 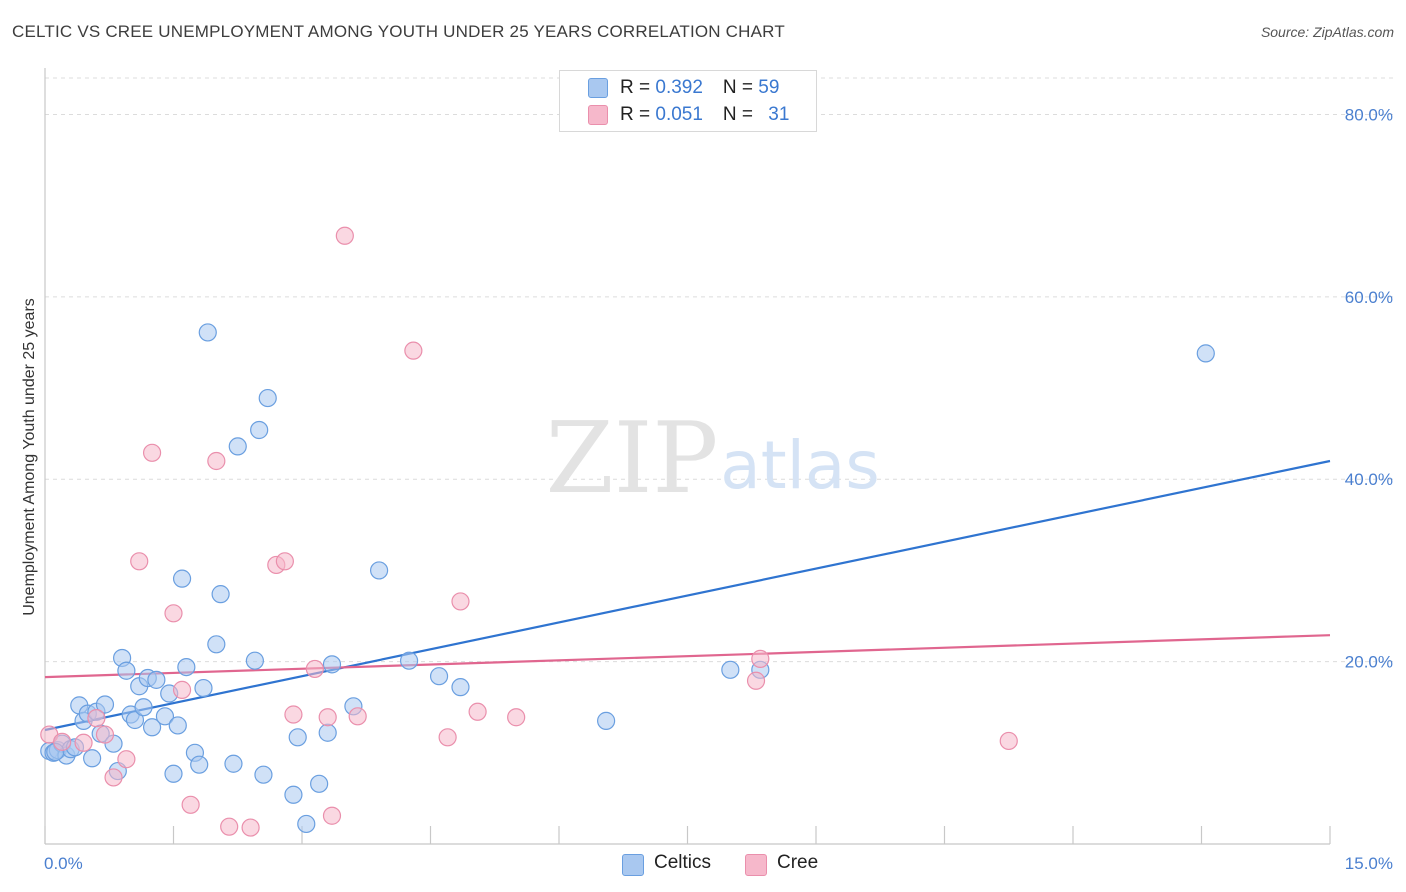 I want to click on celtics-legend-swatch, so click(x=633, y=865).